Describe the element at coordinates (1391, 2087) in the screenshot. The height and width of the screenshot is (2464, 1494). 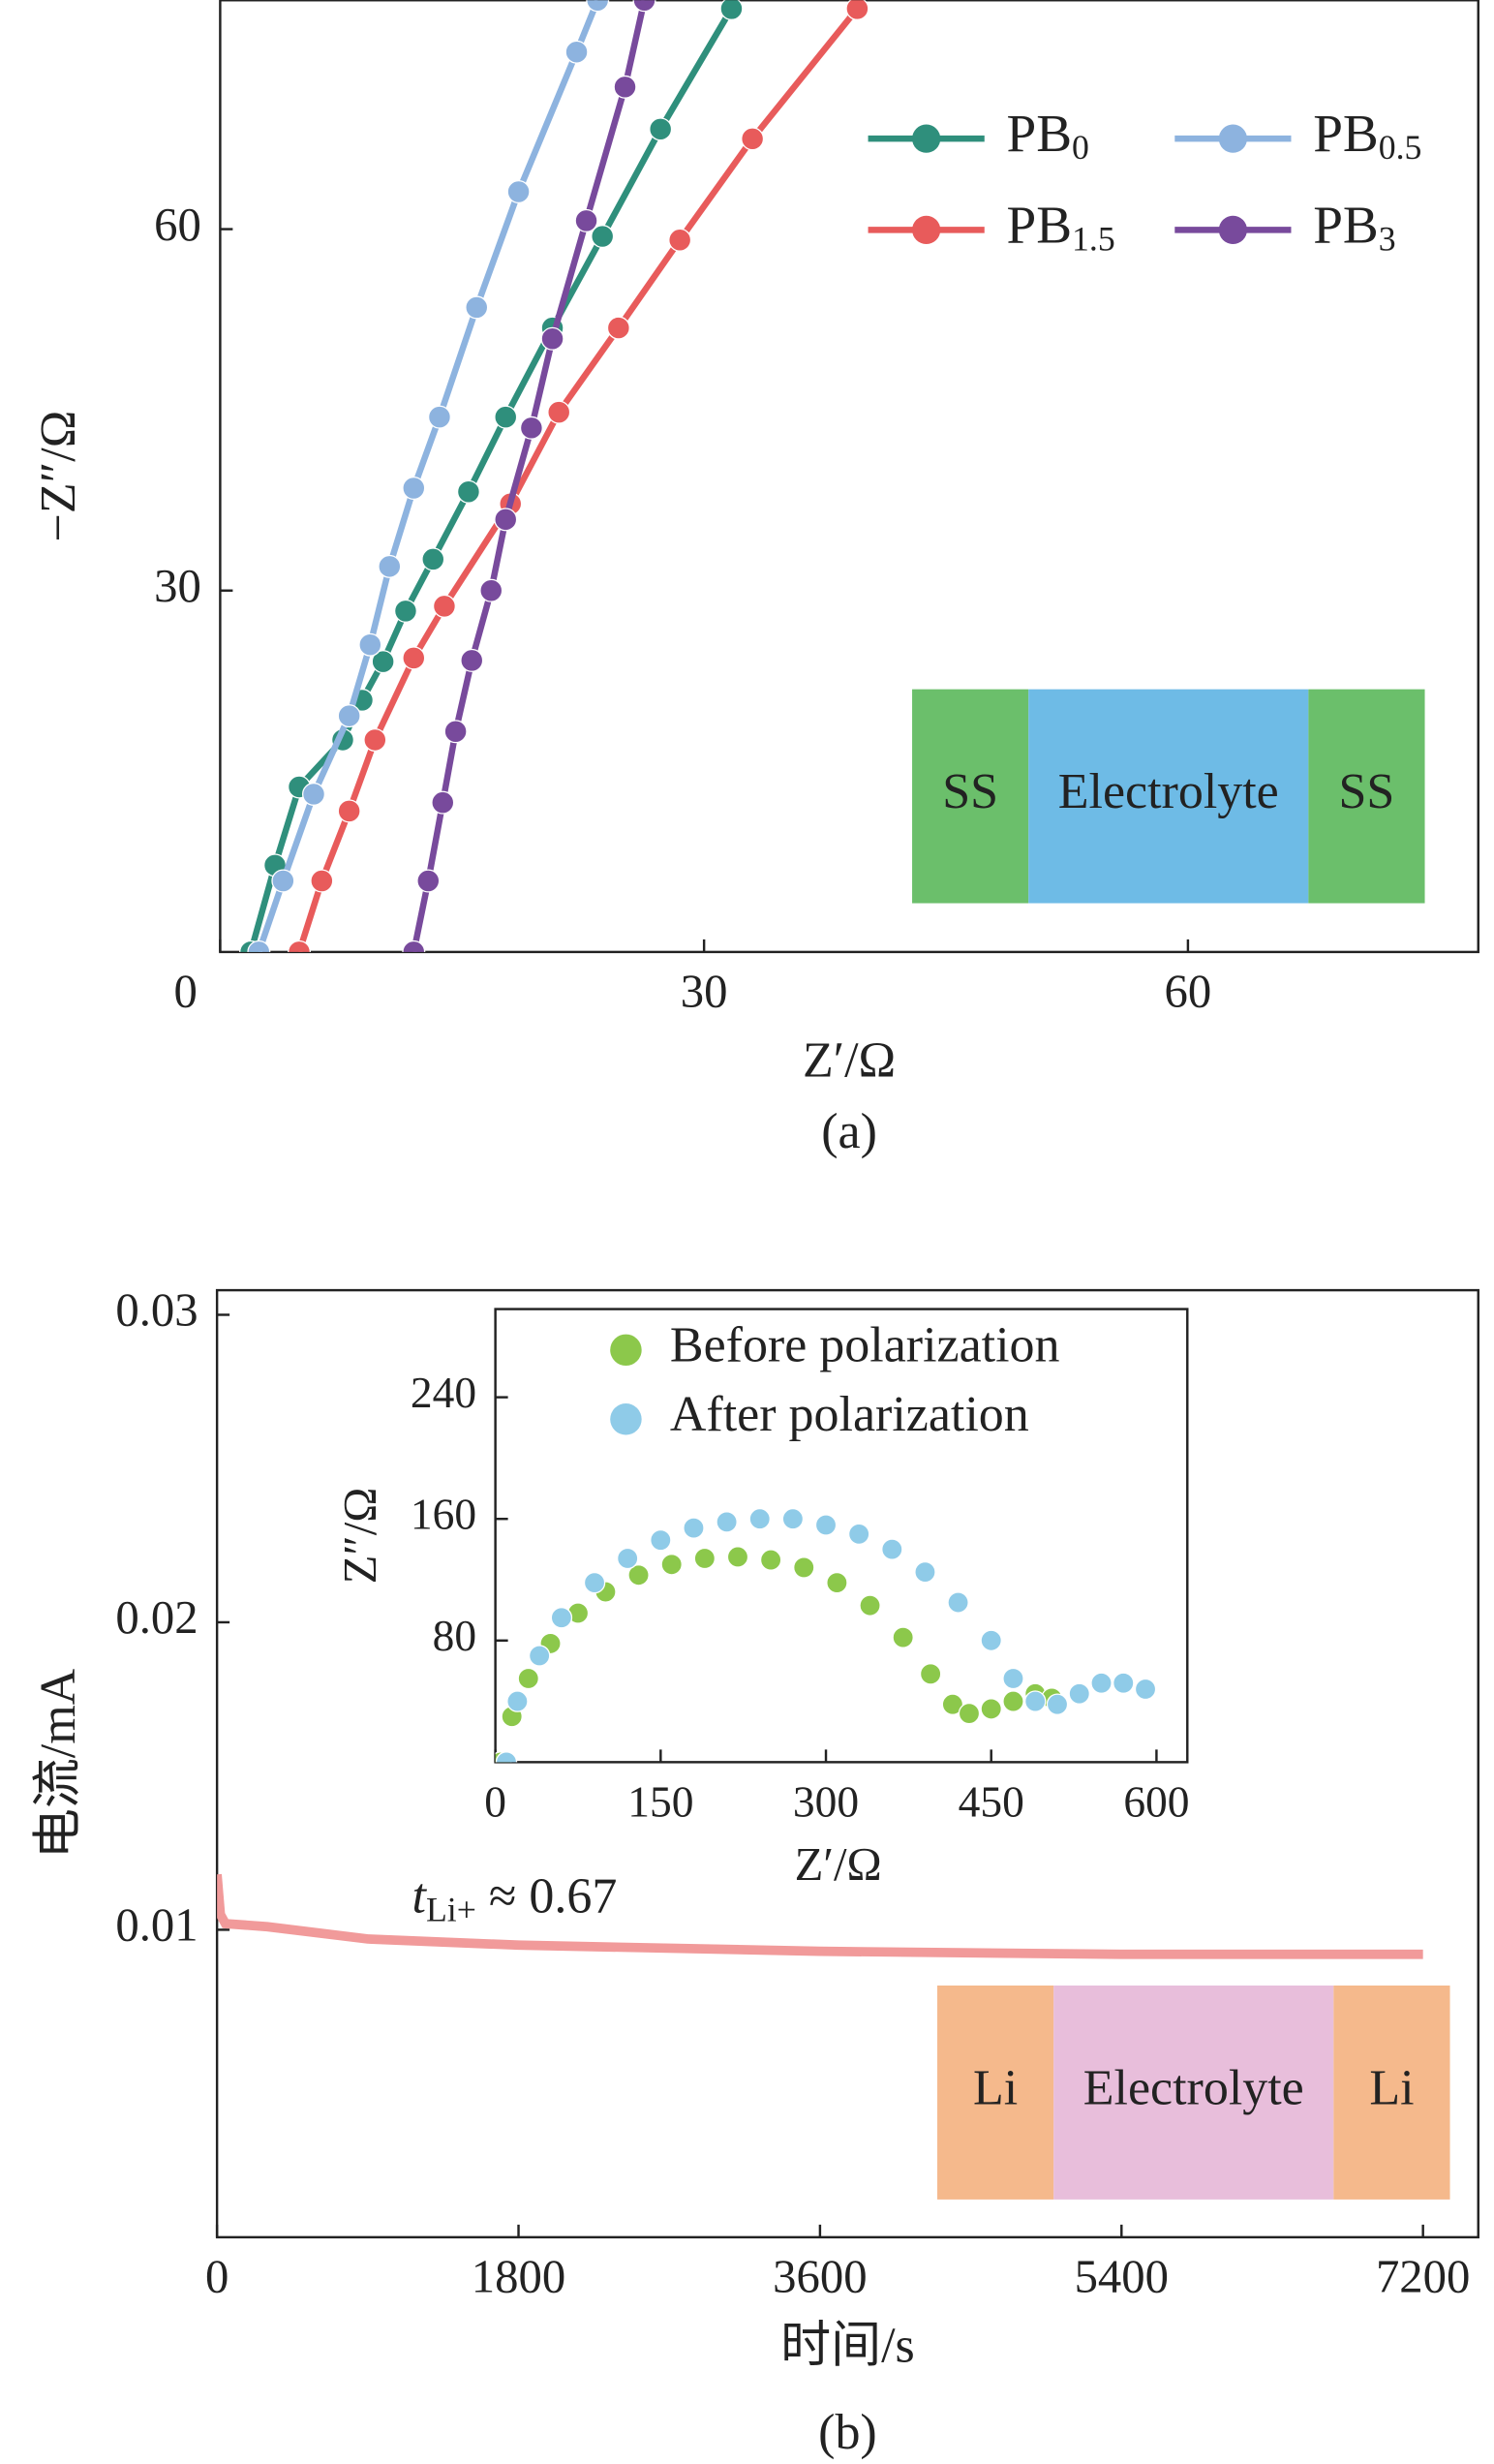
I see `schematic-label: Li` at that location.